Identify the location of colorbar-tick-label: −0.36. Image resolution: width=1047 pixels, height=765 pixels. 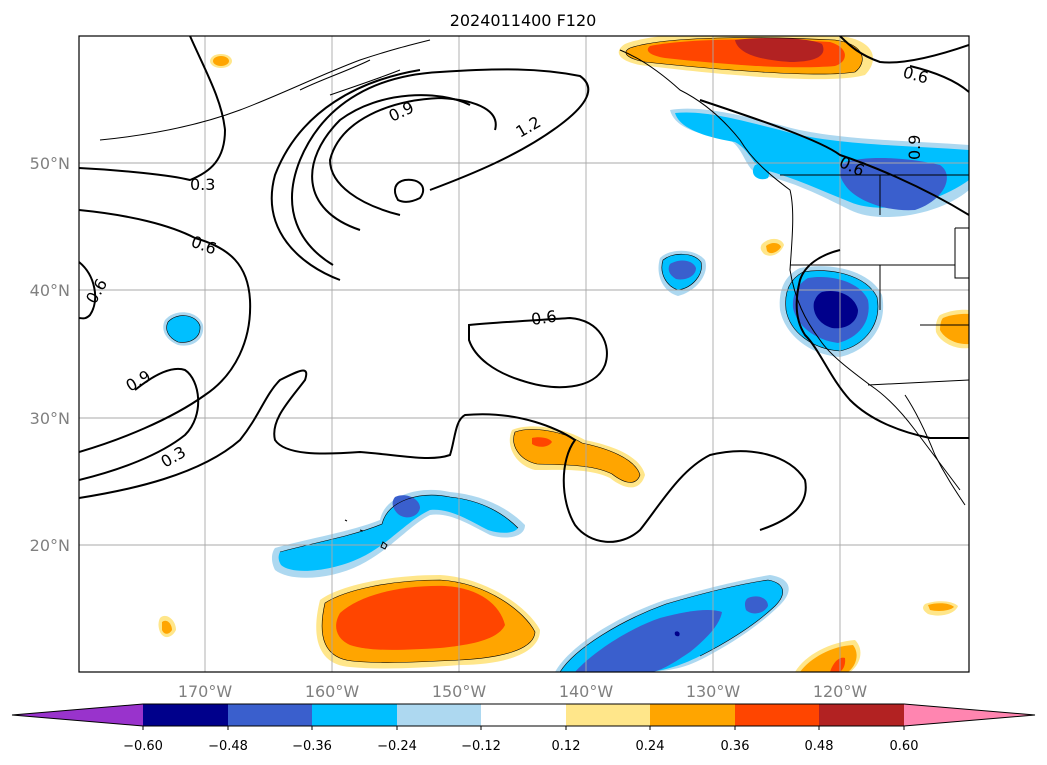
(312, 746).